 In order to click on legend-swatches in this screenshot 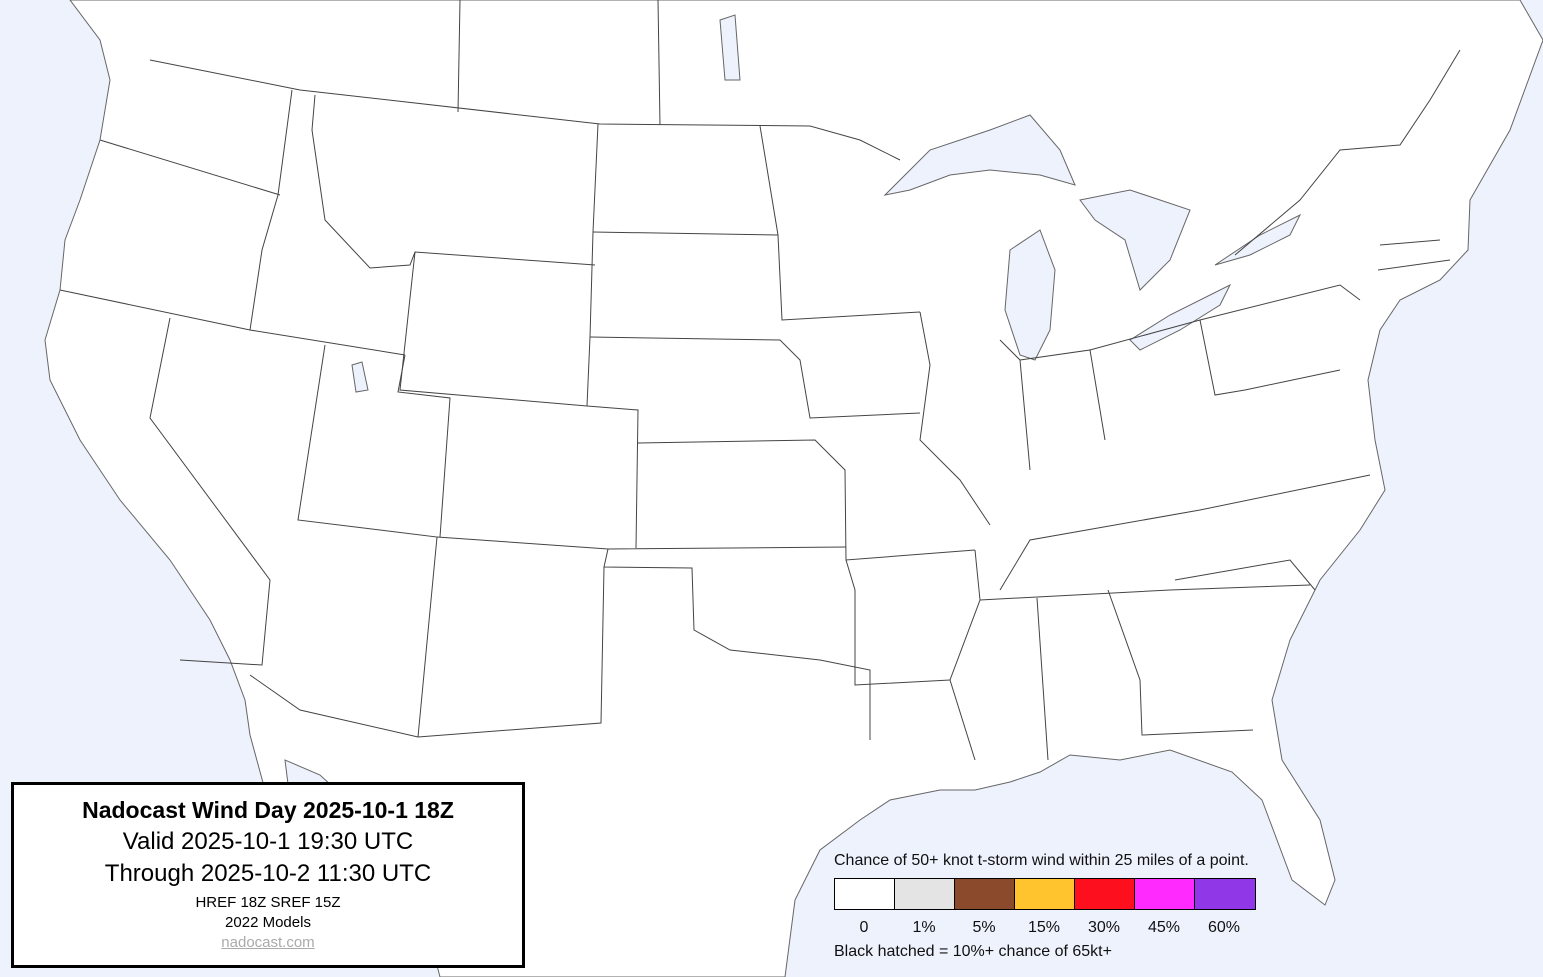, I will do `click(1045, 894)`.